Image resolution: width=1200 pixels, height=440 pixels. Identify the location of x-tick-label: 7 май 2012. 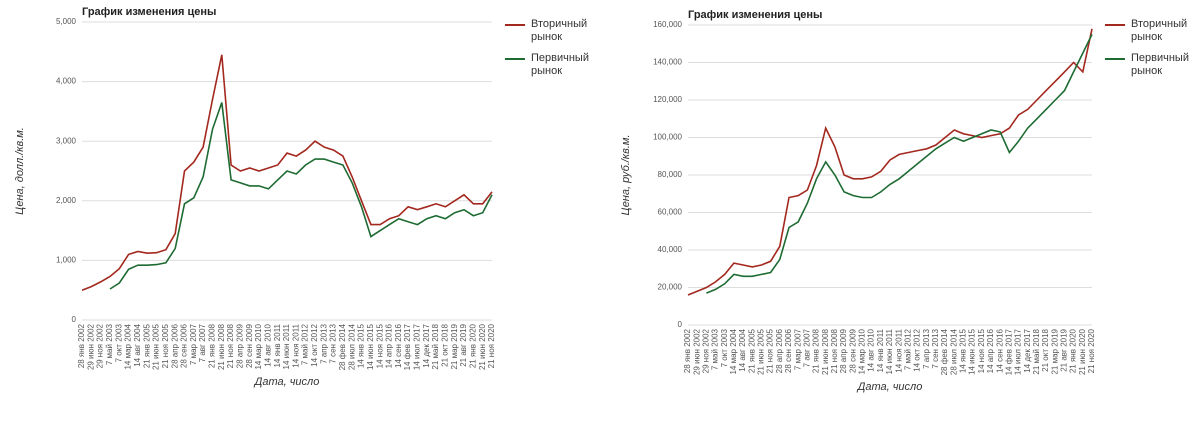
(907, 349).